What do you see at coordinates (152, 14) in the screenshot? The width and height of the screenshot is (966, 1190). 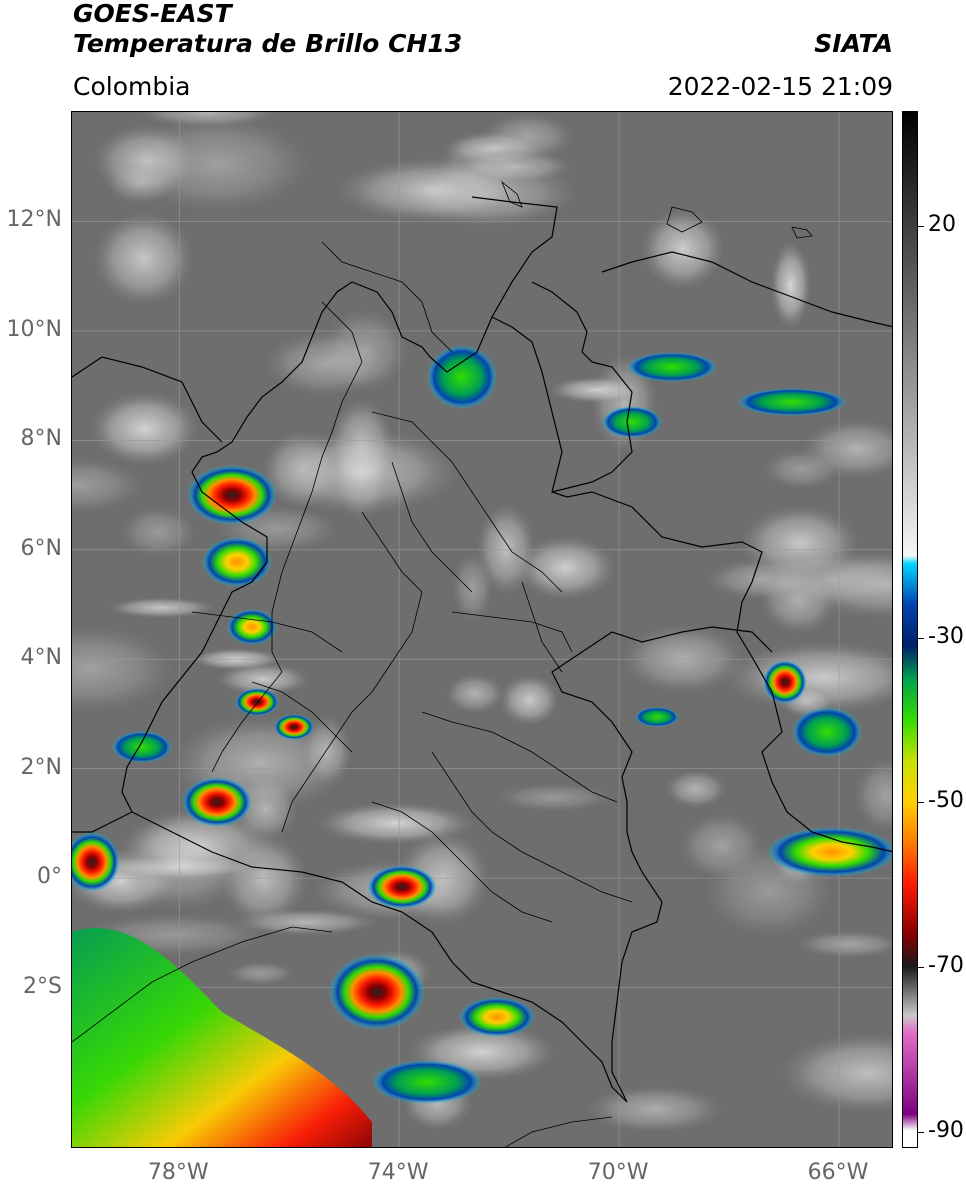 I see `title-line-1: GOES-EAST` at bounding box center [152, 14].